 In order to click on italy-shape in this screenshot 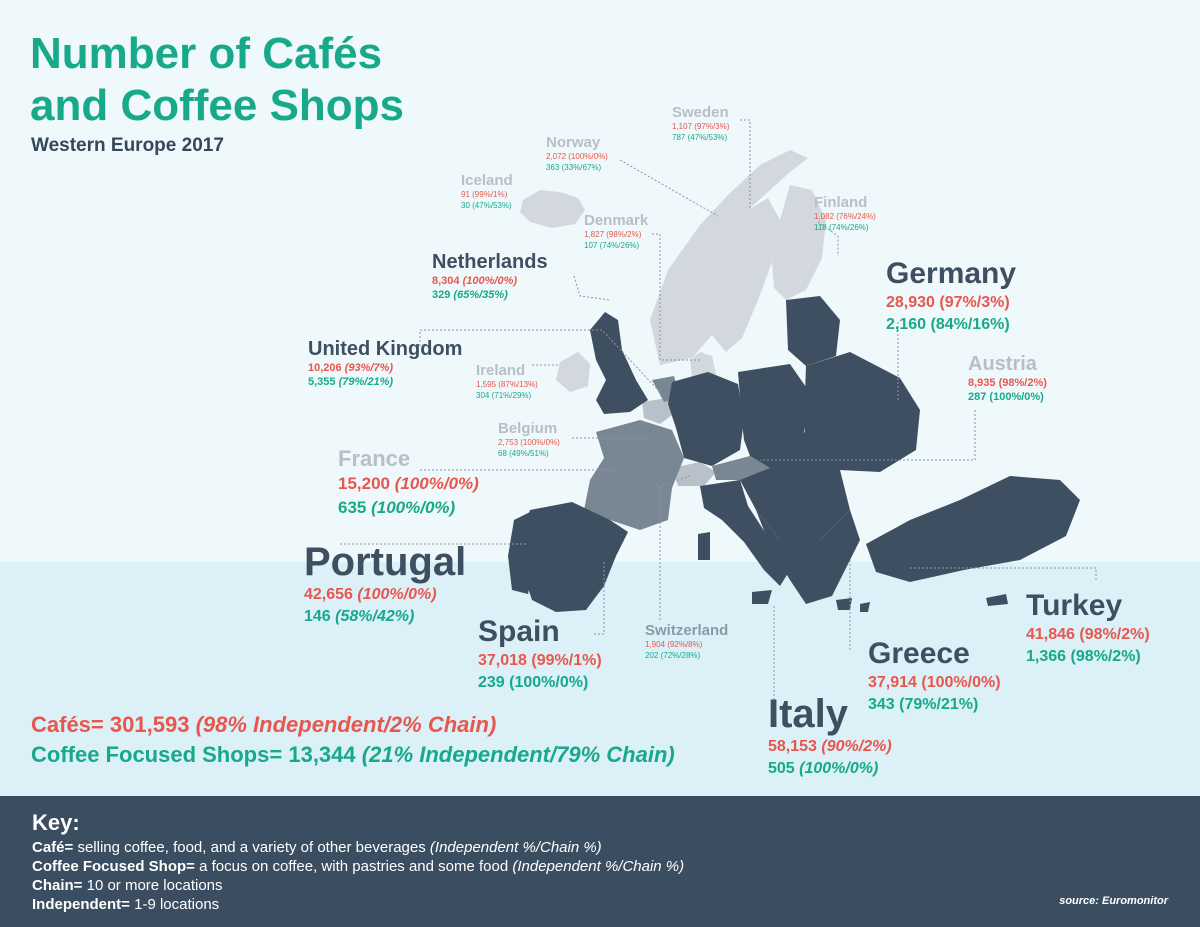, I will do `click(745, 533)`.